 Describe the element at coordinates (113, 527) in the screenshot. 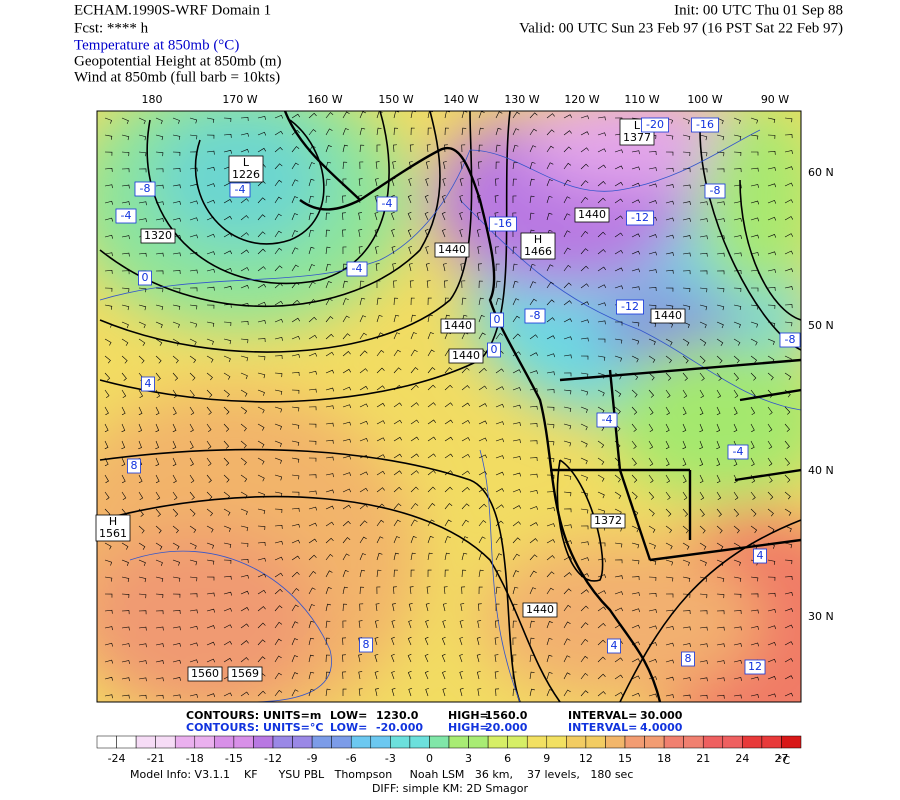

I see `label-text: H 1561` at that location.